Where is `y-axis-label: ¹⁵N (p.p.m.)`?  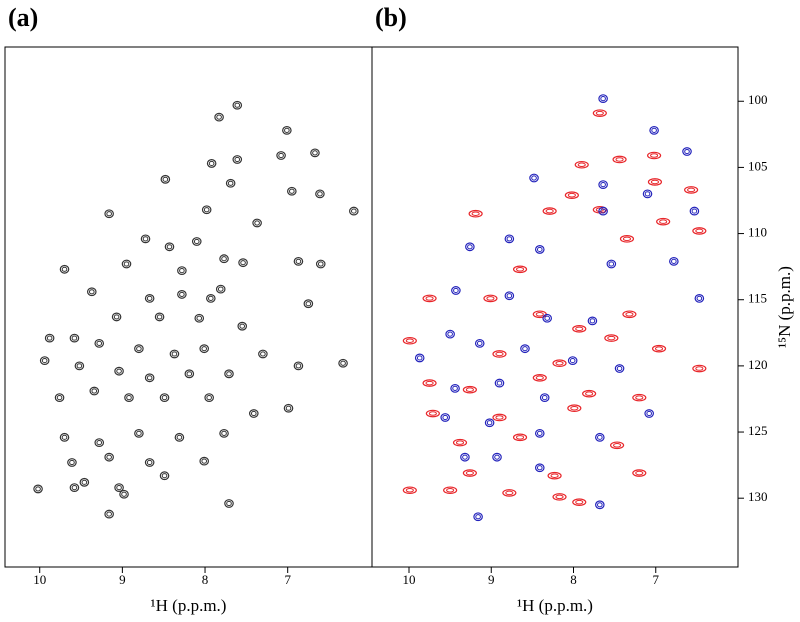
y-axis-label: ¹⁵N (p.p.m.) is located at coordinates (784, 307).